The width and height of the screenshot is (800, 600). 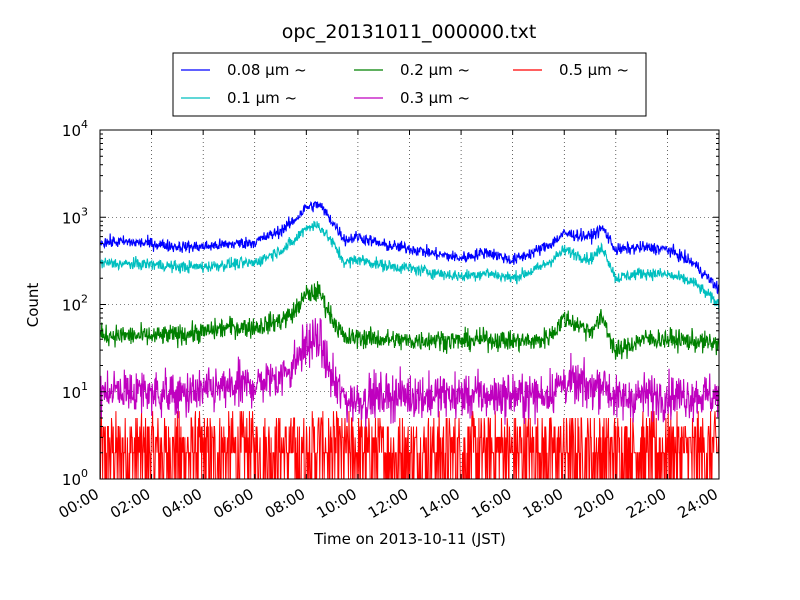 I want to click on y-tick-exponent: 4, so click(x=84, y=124).